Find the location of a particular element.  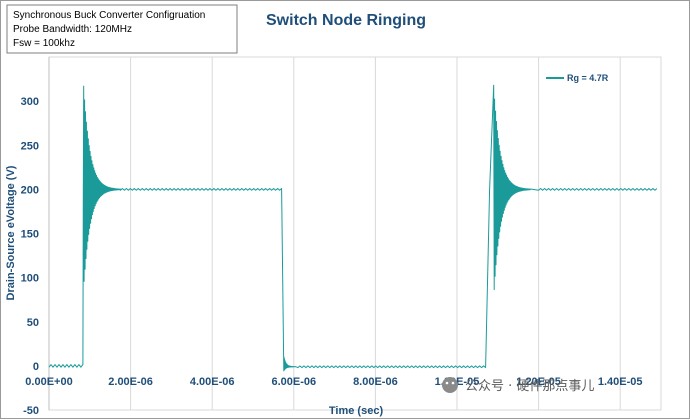

watermark-text: 公众号 · 硬件那点事儿 is located at coordinates (529, 386).